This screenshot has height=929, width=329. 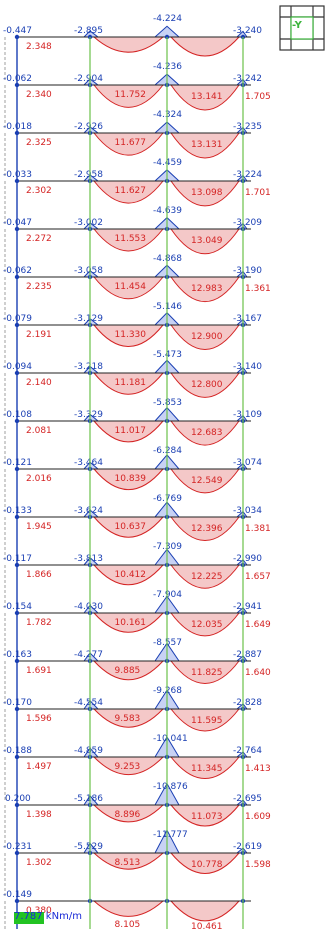 What do you see at coordinates (88, 559) in the screenshot?
I see `label-support-b: -3.813` at bounding box center [88, 559].